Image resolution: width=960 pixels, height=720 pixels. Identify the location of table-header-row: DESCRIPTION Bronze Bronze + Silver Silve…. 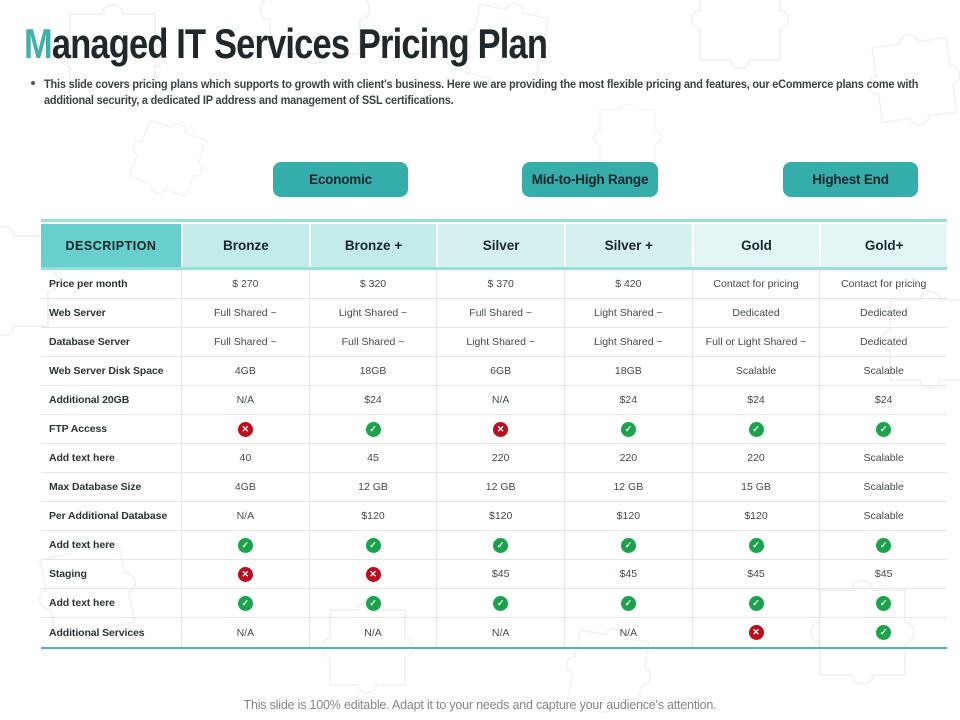
(494, 245).